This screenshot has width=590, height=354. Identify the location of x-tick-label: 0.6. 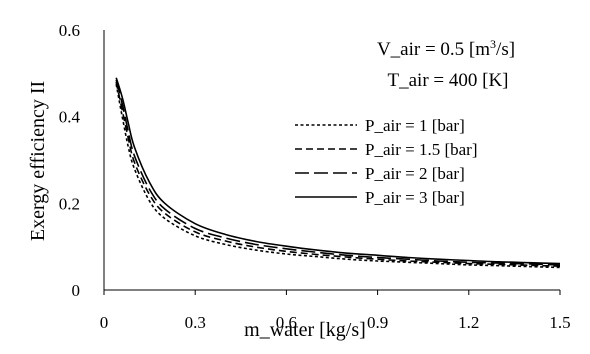
(286, 322).